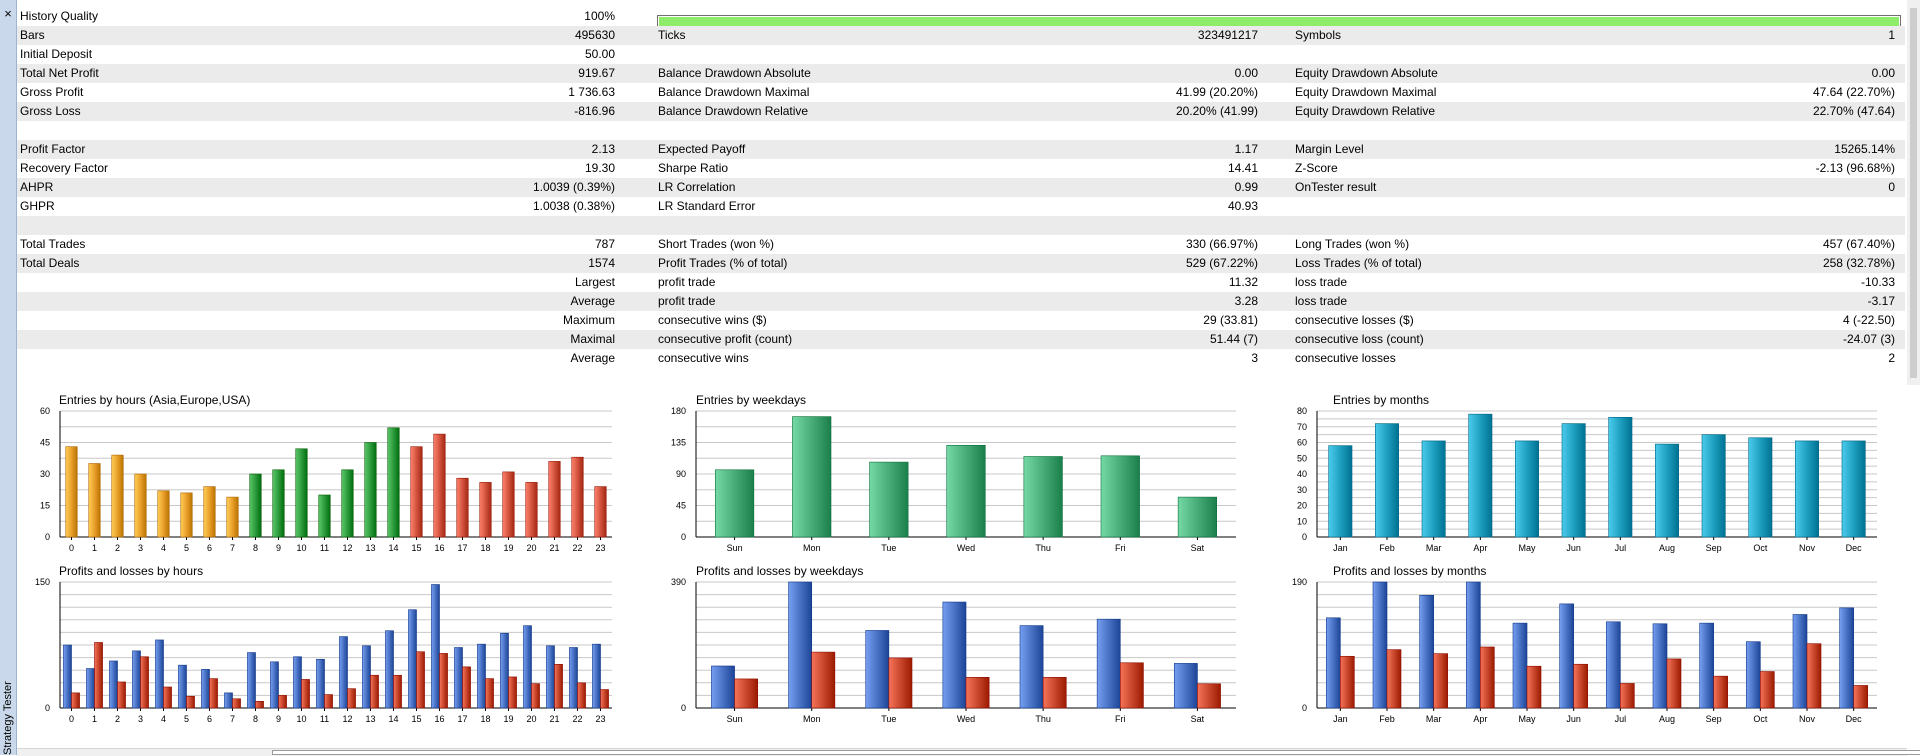 The image size is (1920, 756). Describe the element at coordinates (1409, 571) in the screenshot. I see `chart-title: Profits and losses by months` at that location.